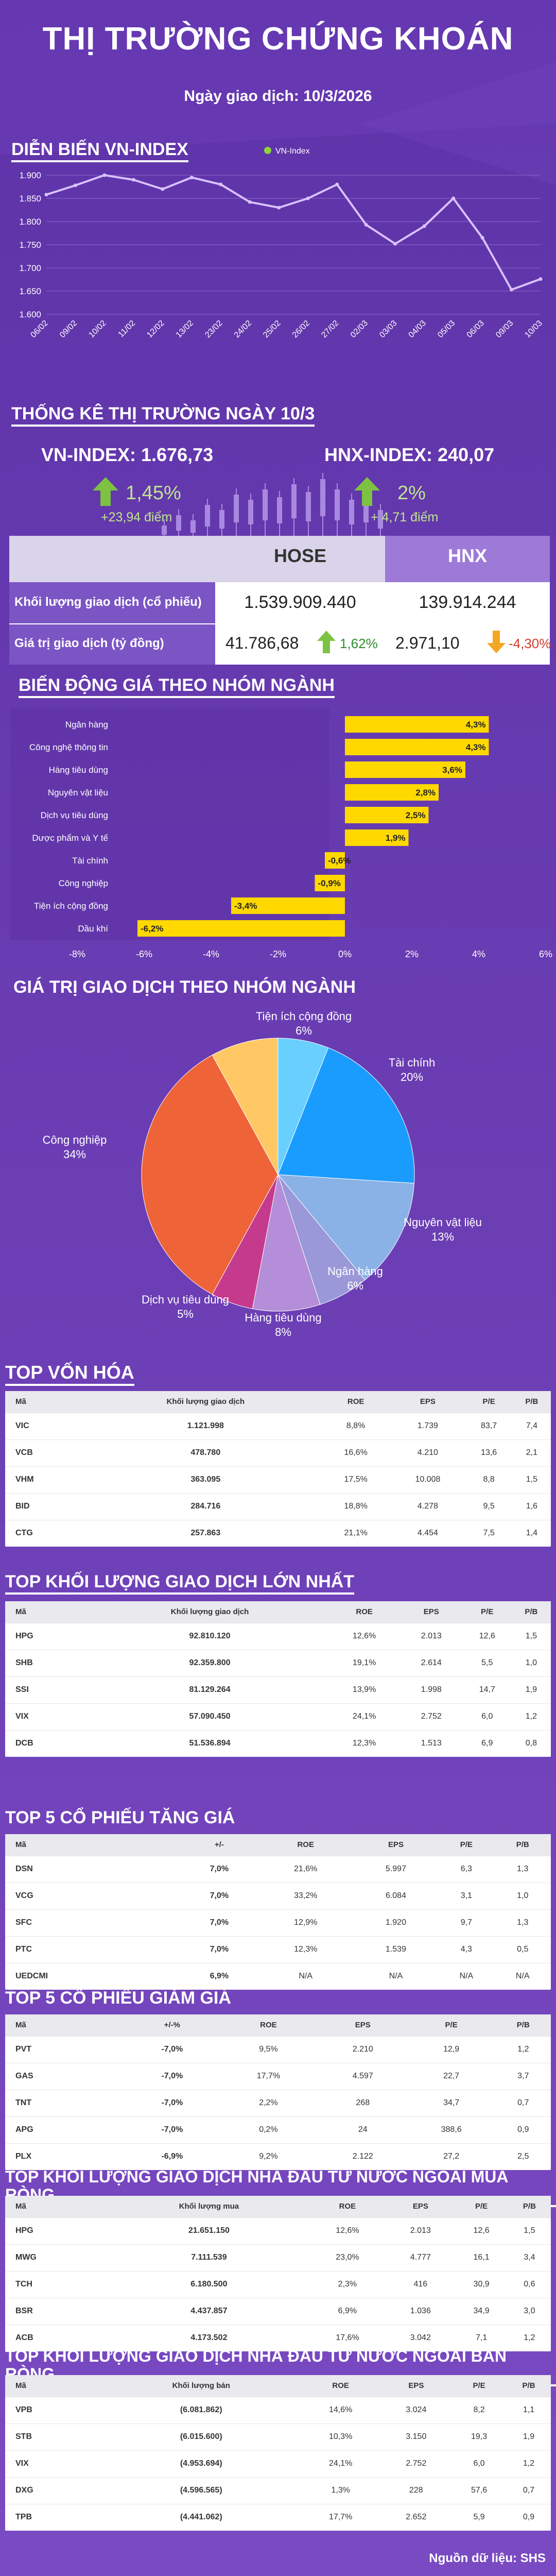 Image resolution: width=556 pixels, height=2576 pixels. I want to click on table-cell: (4.596.565), so click(201, 2490).